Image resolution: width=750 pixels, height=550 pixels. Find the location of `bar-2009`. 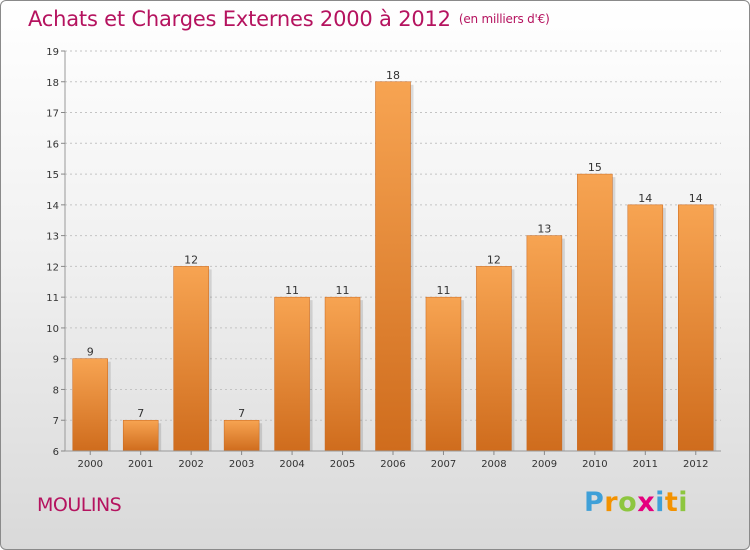

bar-2009 is located at coordinates (544, 343).